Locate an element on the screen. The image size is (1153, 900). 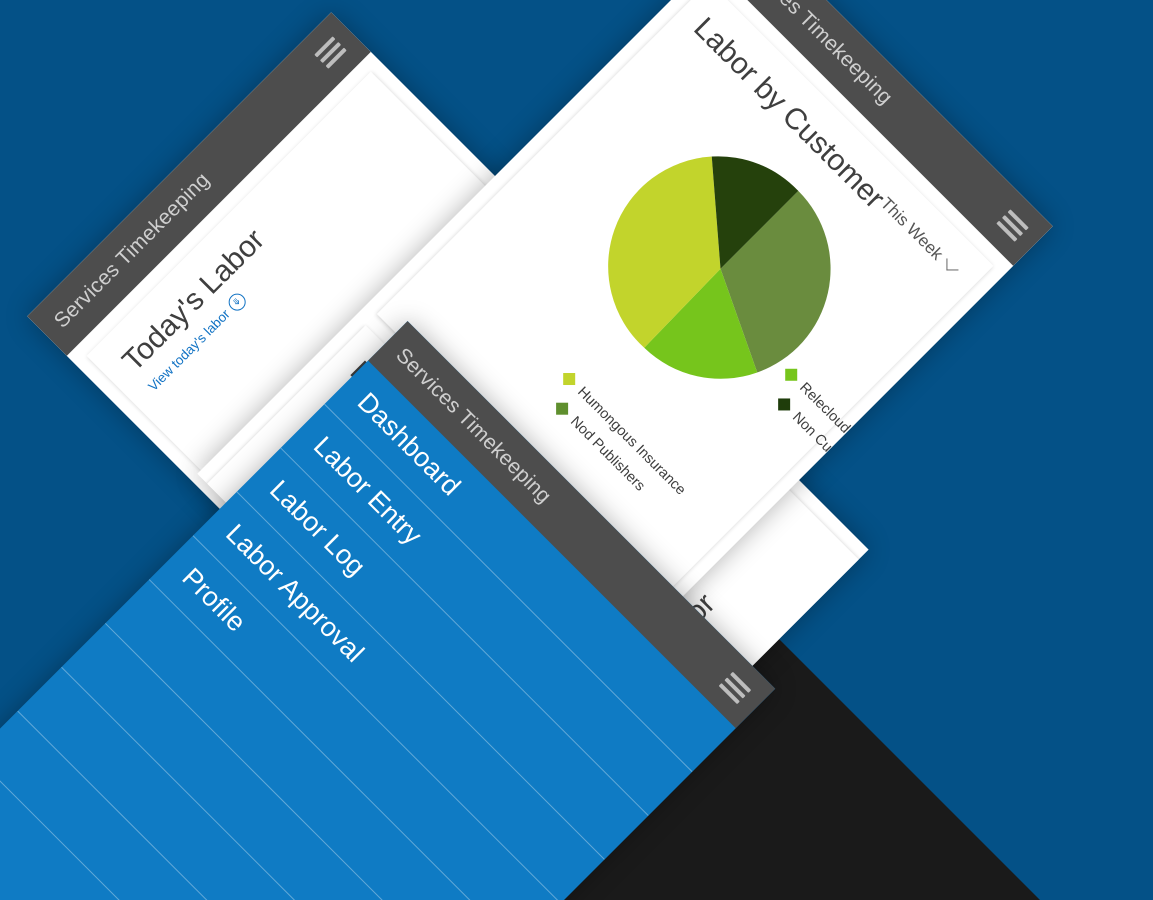
circle-arrow-down-icon: ⤋ is located at coordinates (237, 302).